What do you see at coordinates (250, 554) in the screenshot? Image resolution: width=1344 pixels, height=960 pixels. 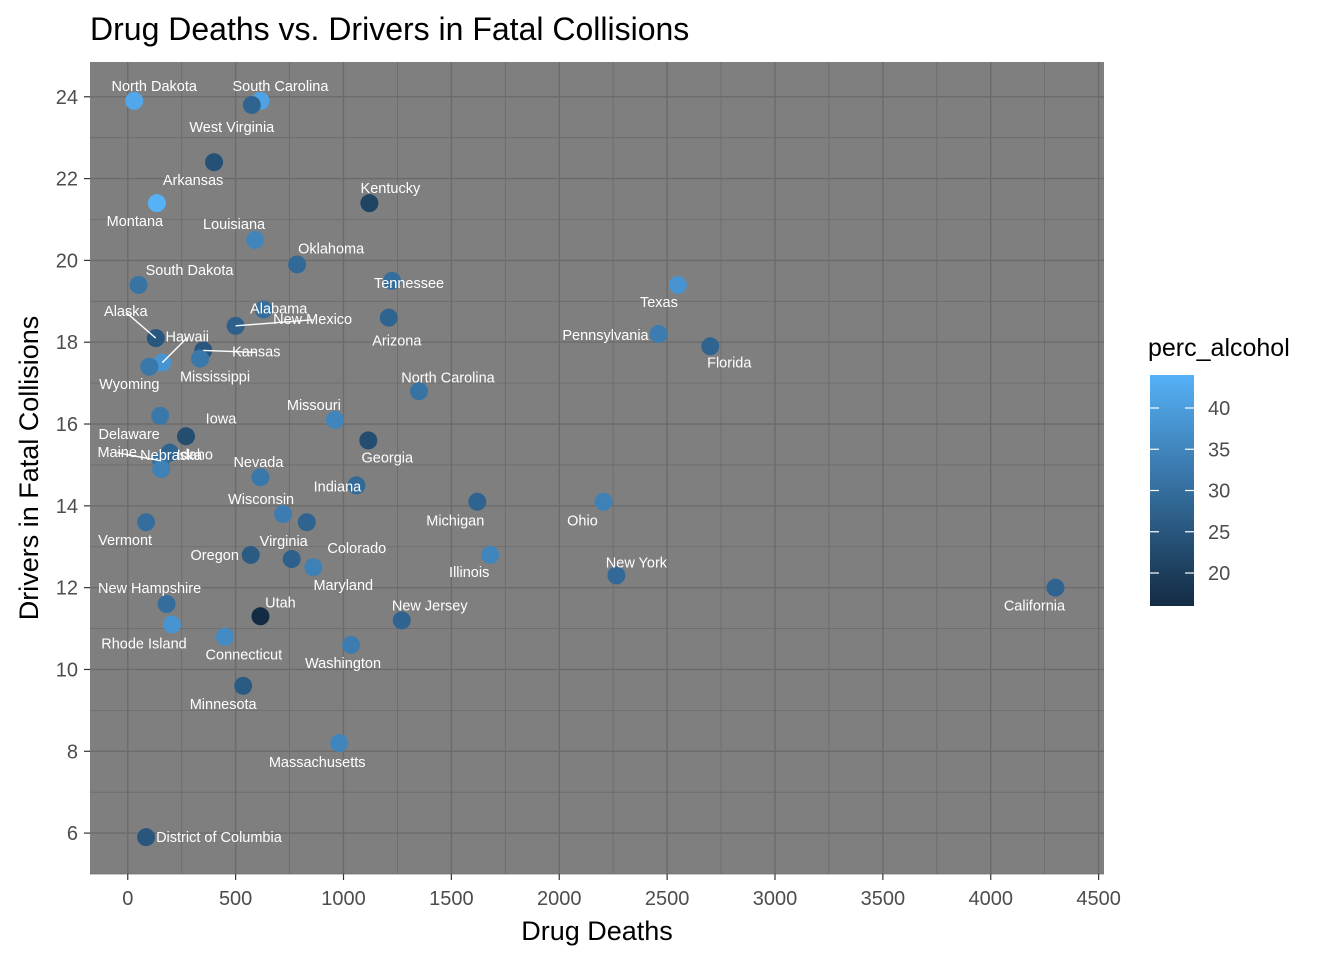 I see `point-oregon` at bounding box center [250, 554].